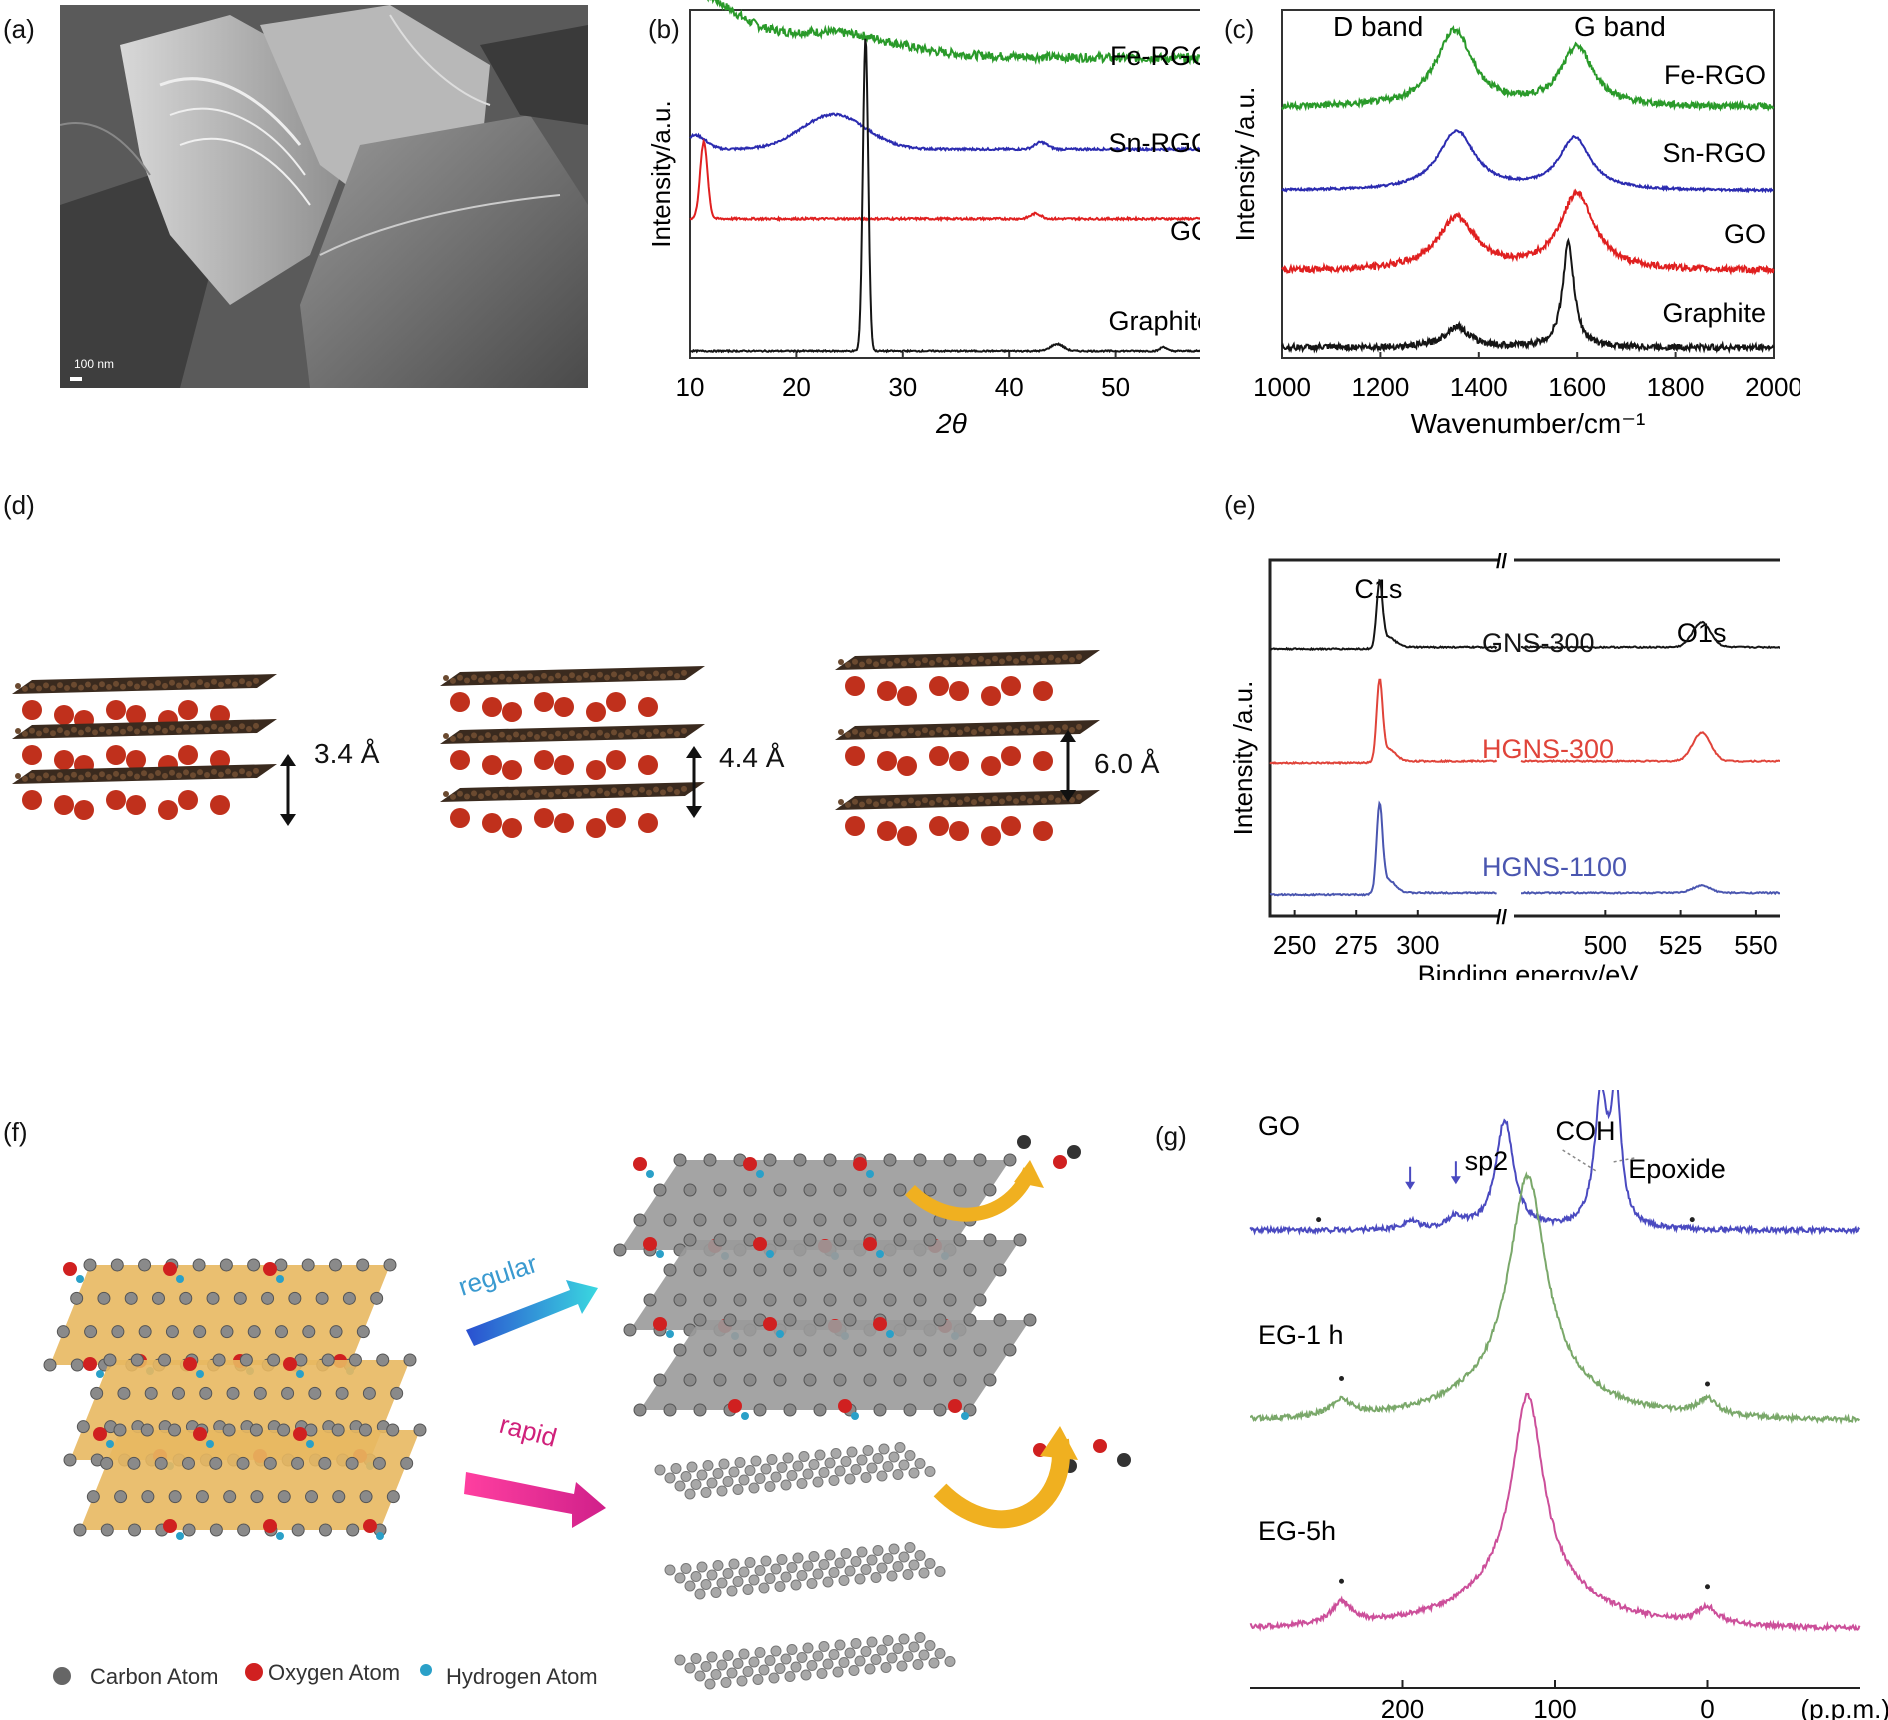  I want to click on x-tick-label: 30, so click(902, 387).